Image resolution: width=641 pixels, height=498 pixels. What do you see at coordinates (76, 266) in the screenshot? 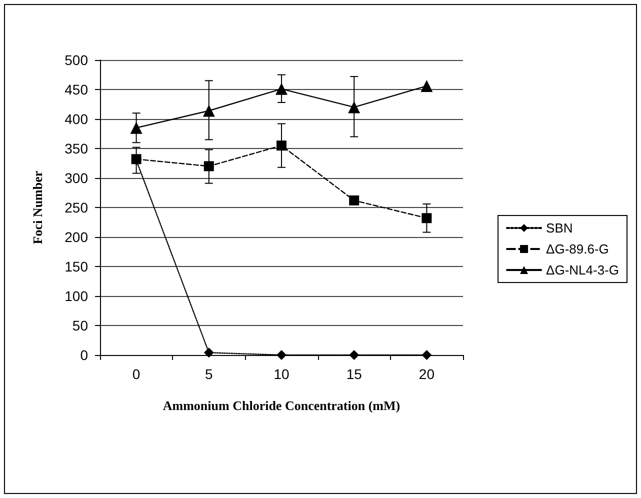
I see `y-tick-label: 150` at bounding box center [76, 266].